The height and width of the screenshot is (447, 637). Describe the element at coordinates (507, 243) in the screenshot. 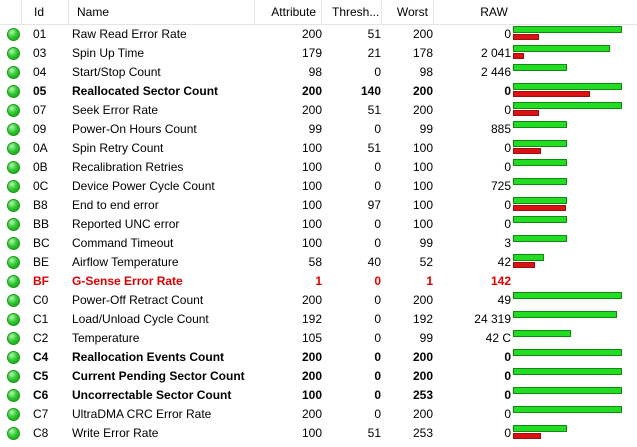

I see `raw-value: 3` at that location.